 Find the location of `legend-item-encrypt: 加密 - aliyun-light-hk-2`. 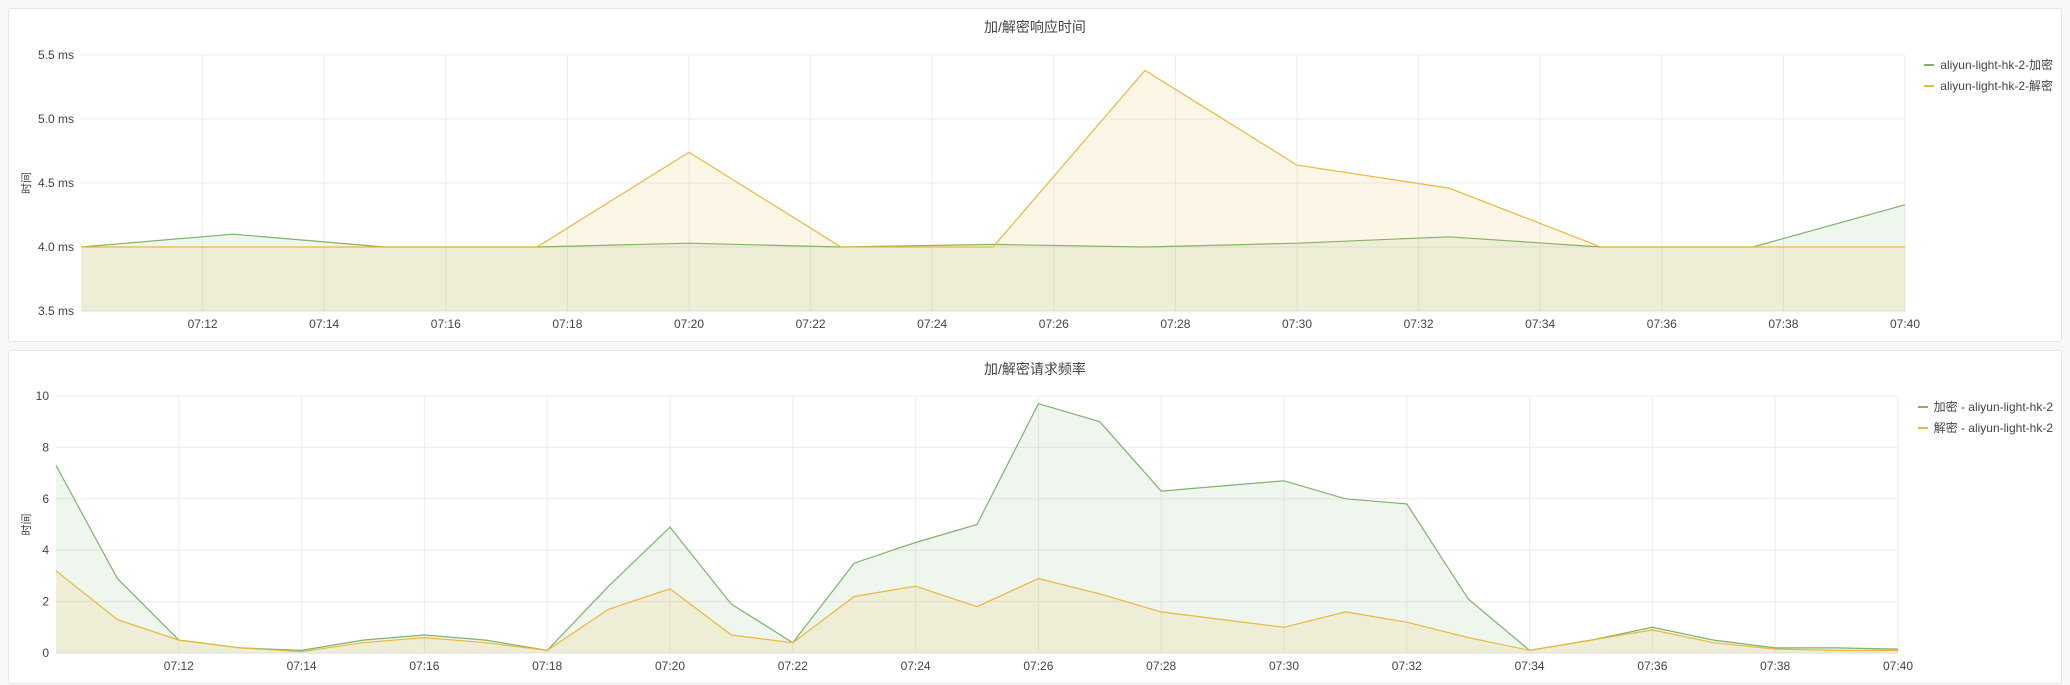

legend-item-encrypt: 加密 - aliyun-light-hk-2 is located at coordinates (1985, 406).